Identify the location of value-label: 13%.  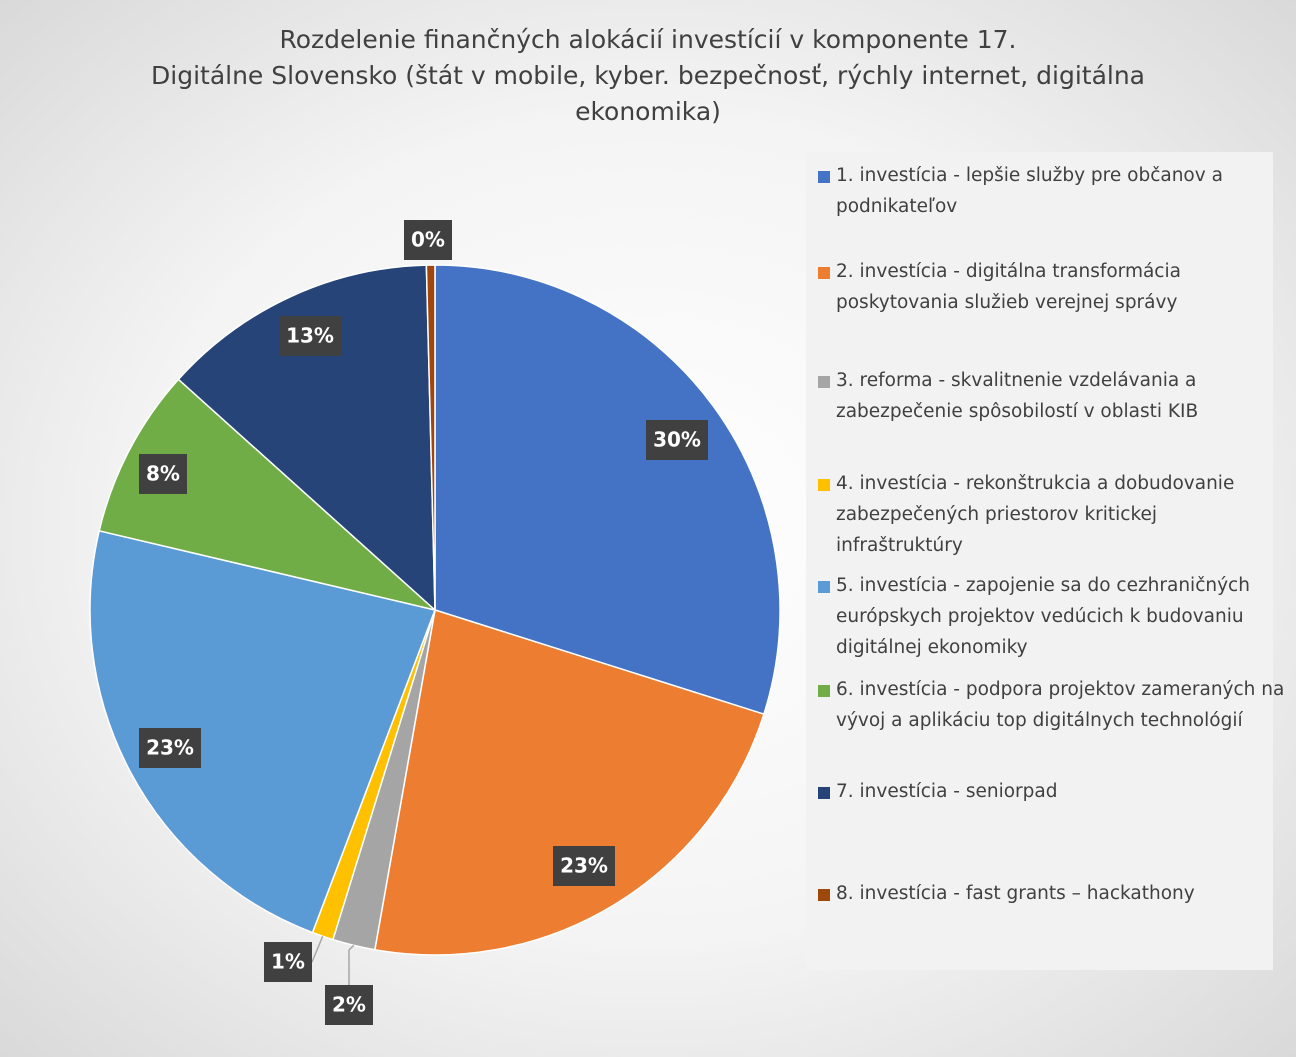
(310, 336).